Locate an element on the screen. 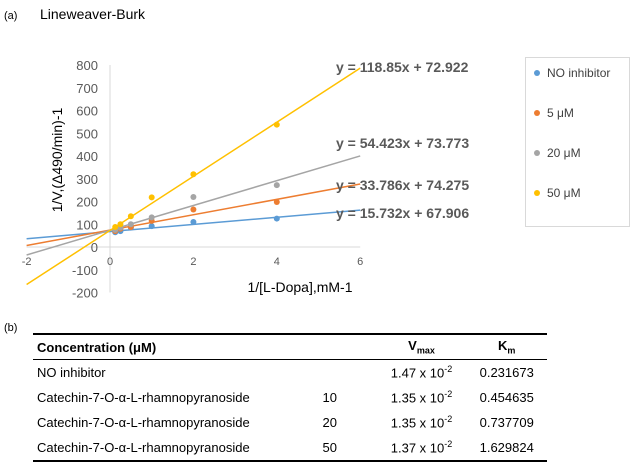 This screenshot has height=467, width=631. cell-km: 0.454635 is located at coordinates (506, 397).